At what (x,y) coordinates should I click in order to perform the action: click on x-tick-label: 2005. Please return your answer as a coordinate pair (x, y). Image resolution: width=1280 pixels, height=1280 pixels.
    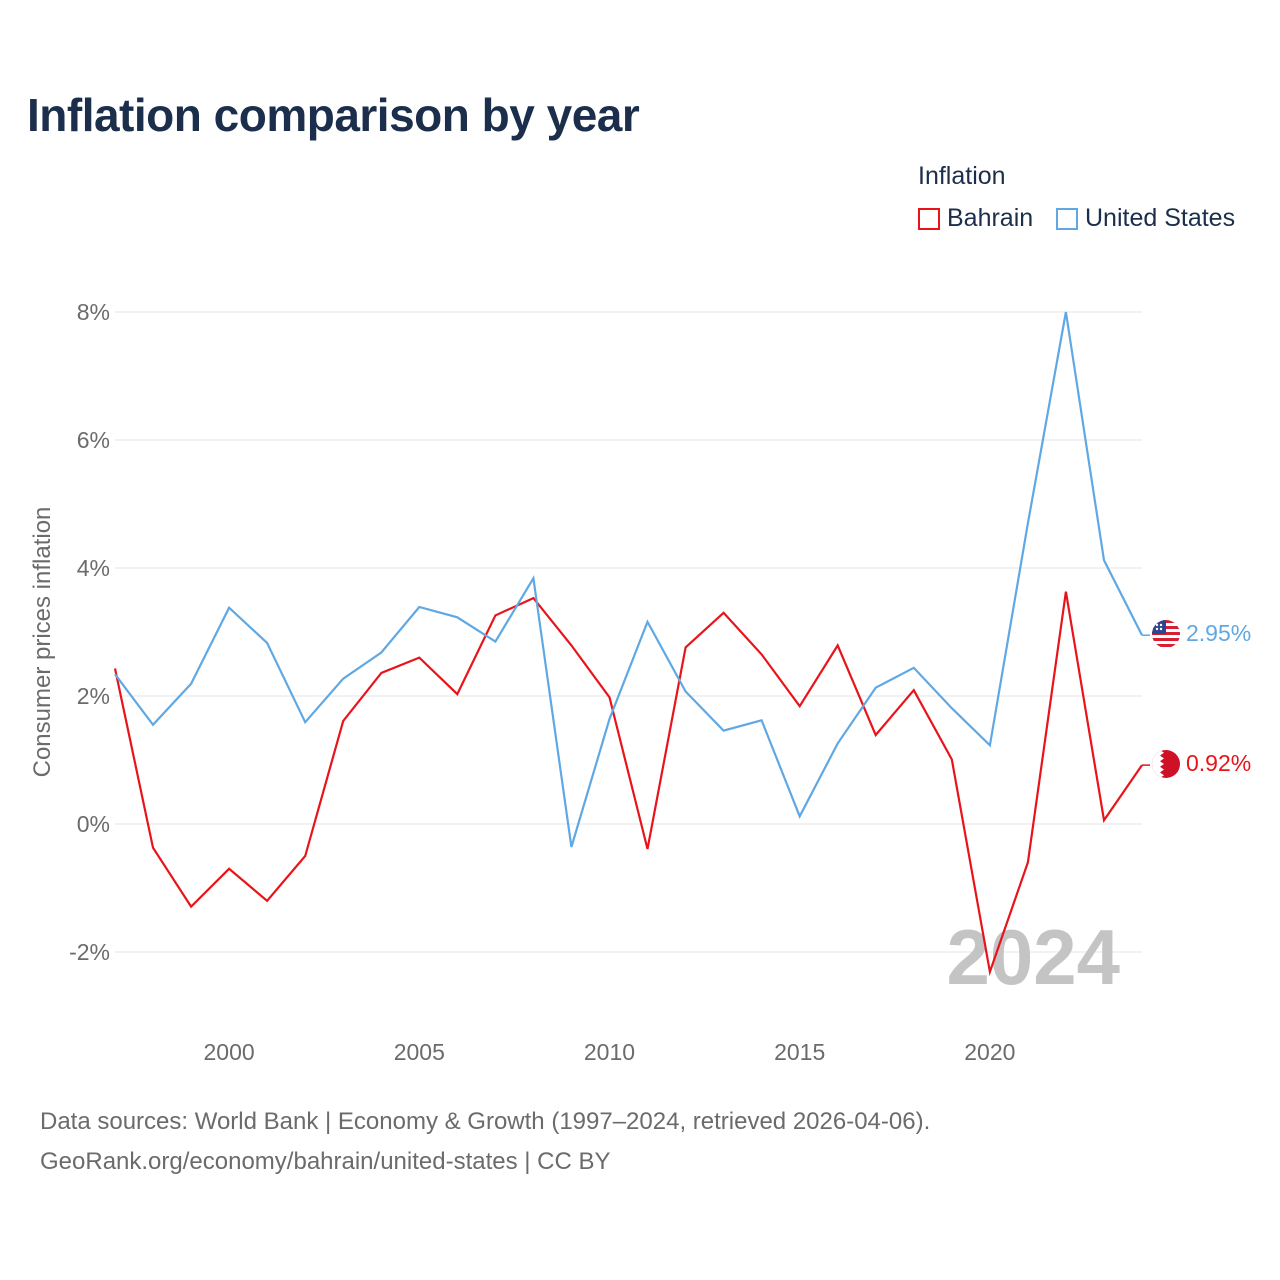
    Looking at the image, I should click on (419, 1052).